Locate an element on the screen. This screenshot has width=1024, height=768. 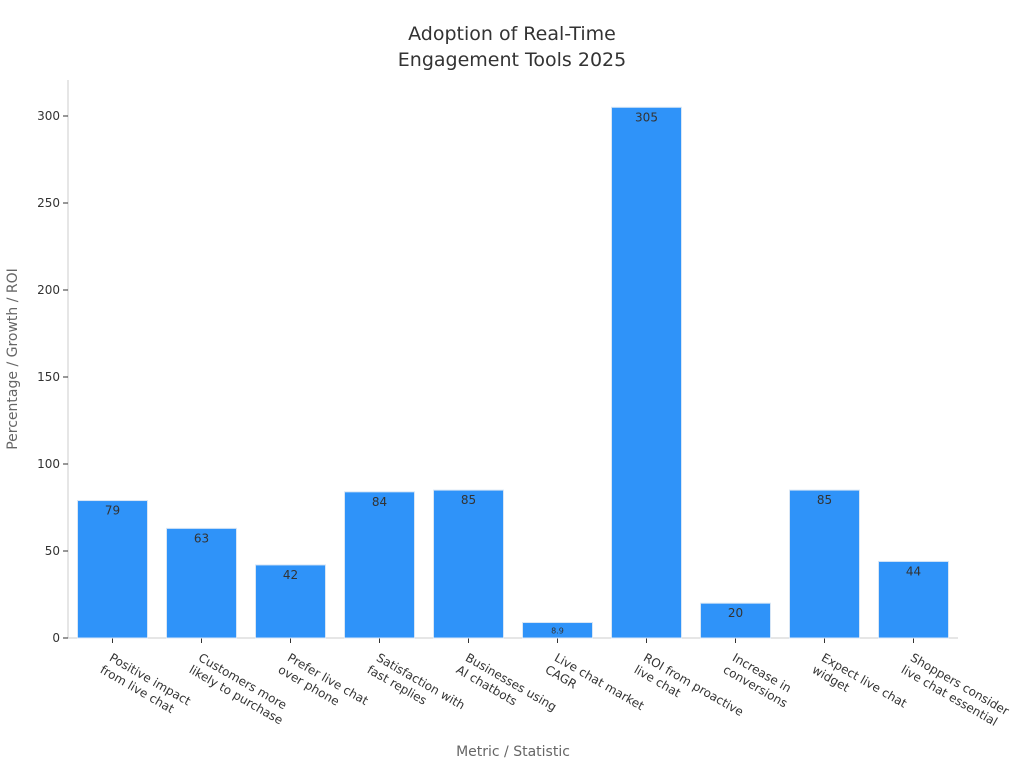
x-tick-label: Live chat marketCAGR is located at coordinates (595, 687).